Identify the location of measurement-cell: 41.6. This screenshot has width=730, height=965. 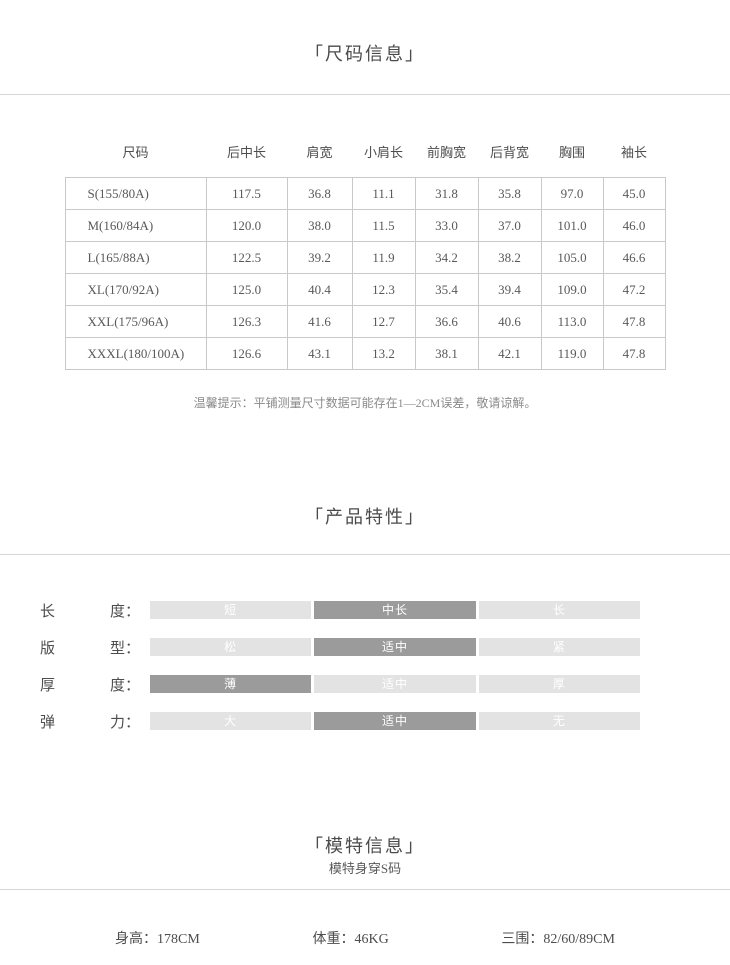
(319, 321).